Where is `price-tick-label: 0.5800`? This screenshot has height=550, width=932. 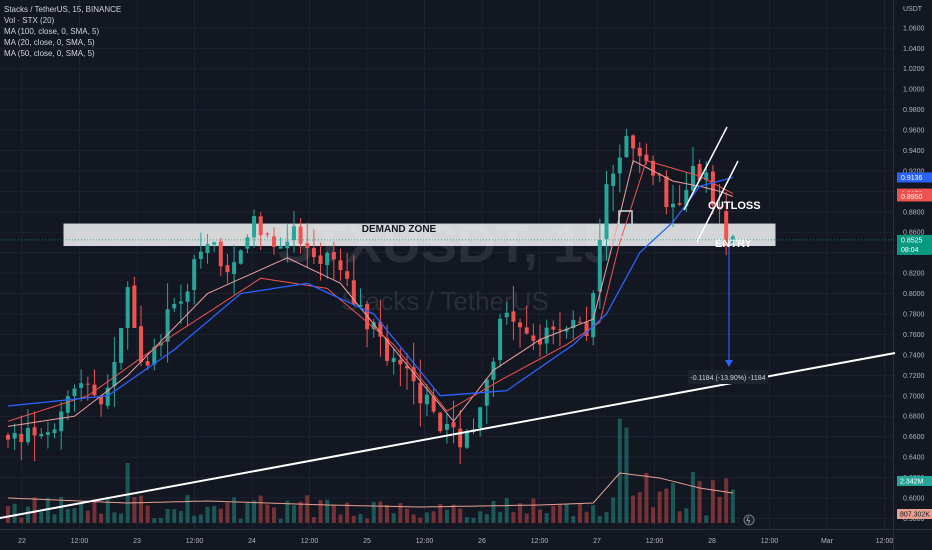 price-tick-label: 0.5800 is located at coordinates (914, 519).